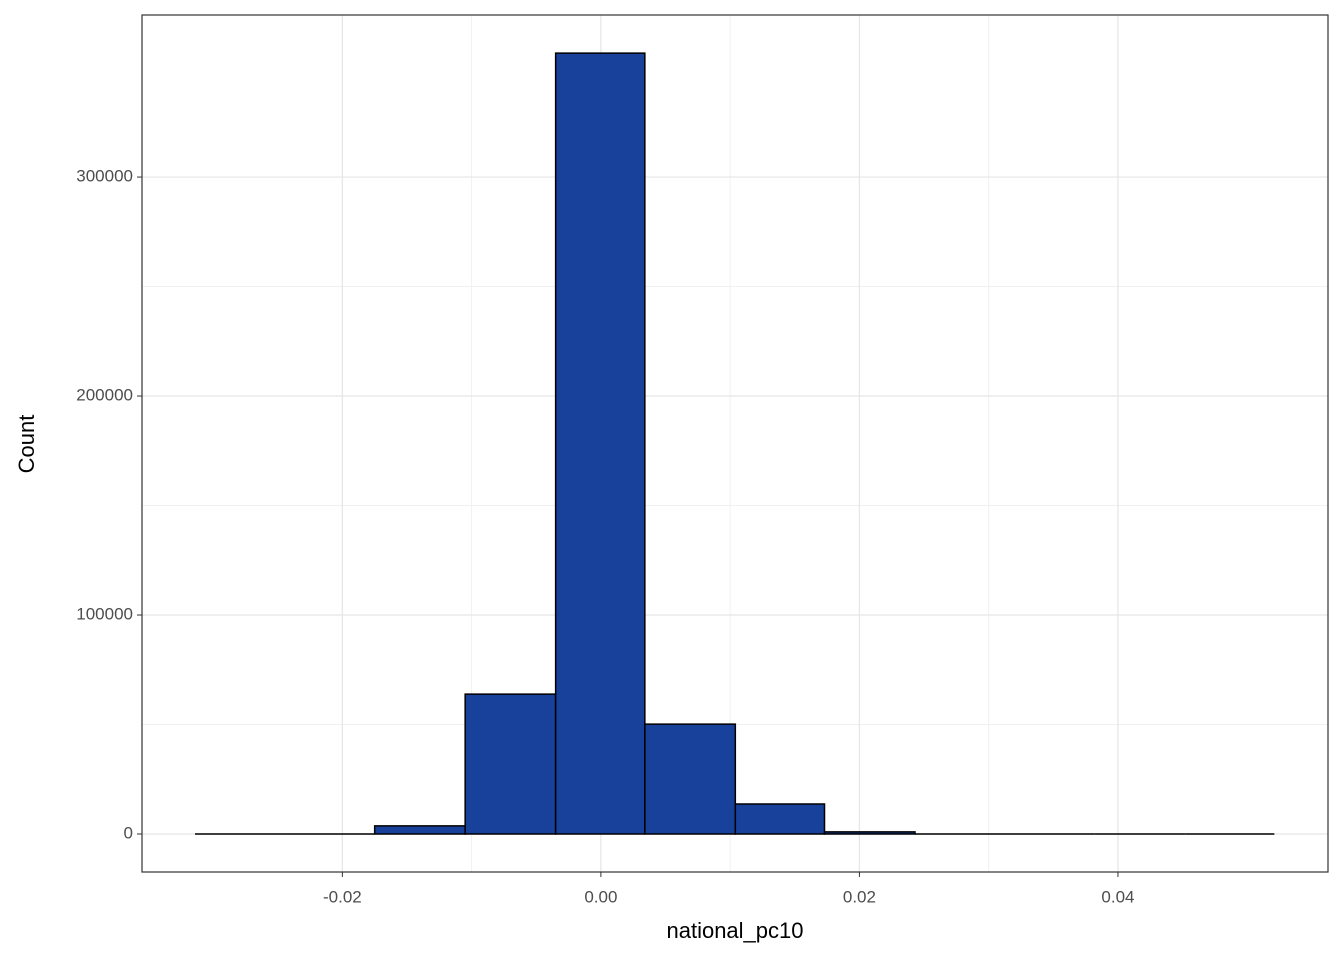 The image size is (1344, 960). What do you see at coordinates (859, 896) in the screenshot?
I see `x-tick-label: 0.02` at bounding box center [859, 896].